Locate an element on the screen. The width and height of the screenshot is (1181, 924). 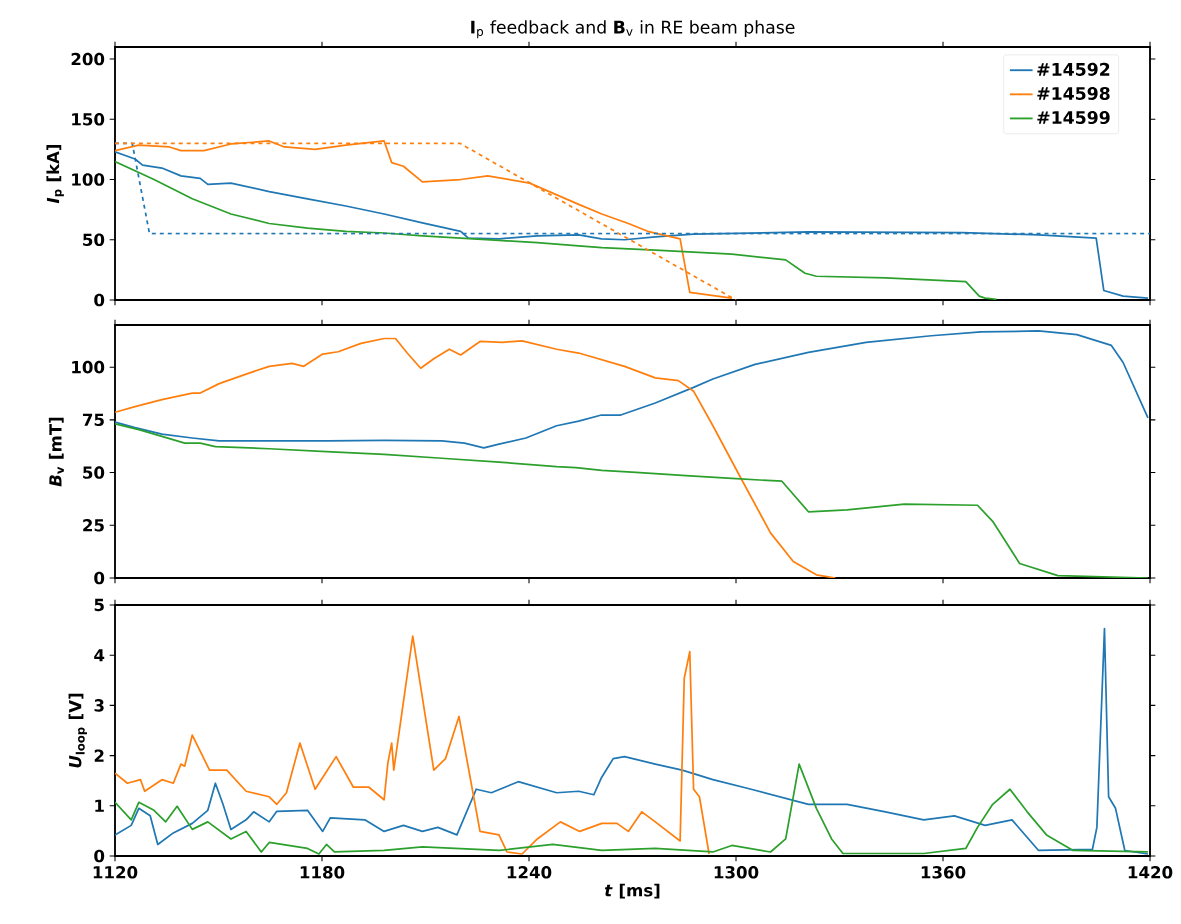
y-axis-title: U$_{loop}$ [V] is located at coordinates (77, 730).